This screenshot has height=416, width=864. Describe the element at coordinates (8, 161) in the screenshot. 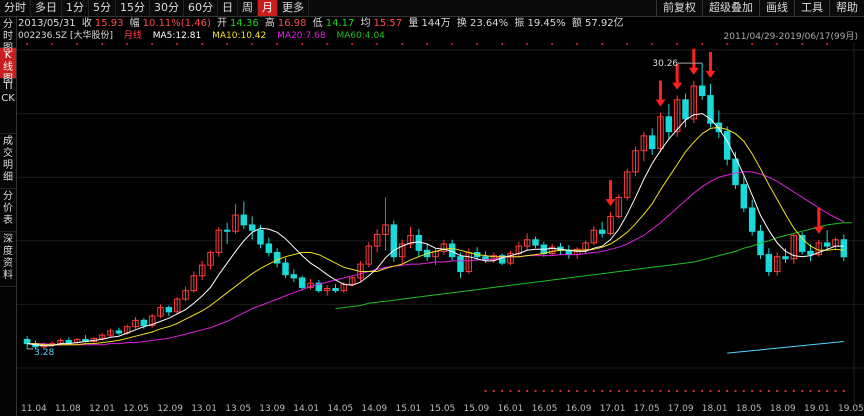

I see `side-tab-trade-detail: 成交明细` at that location.